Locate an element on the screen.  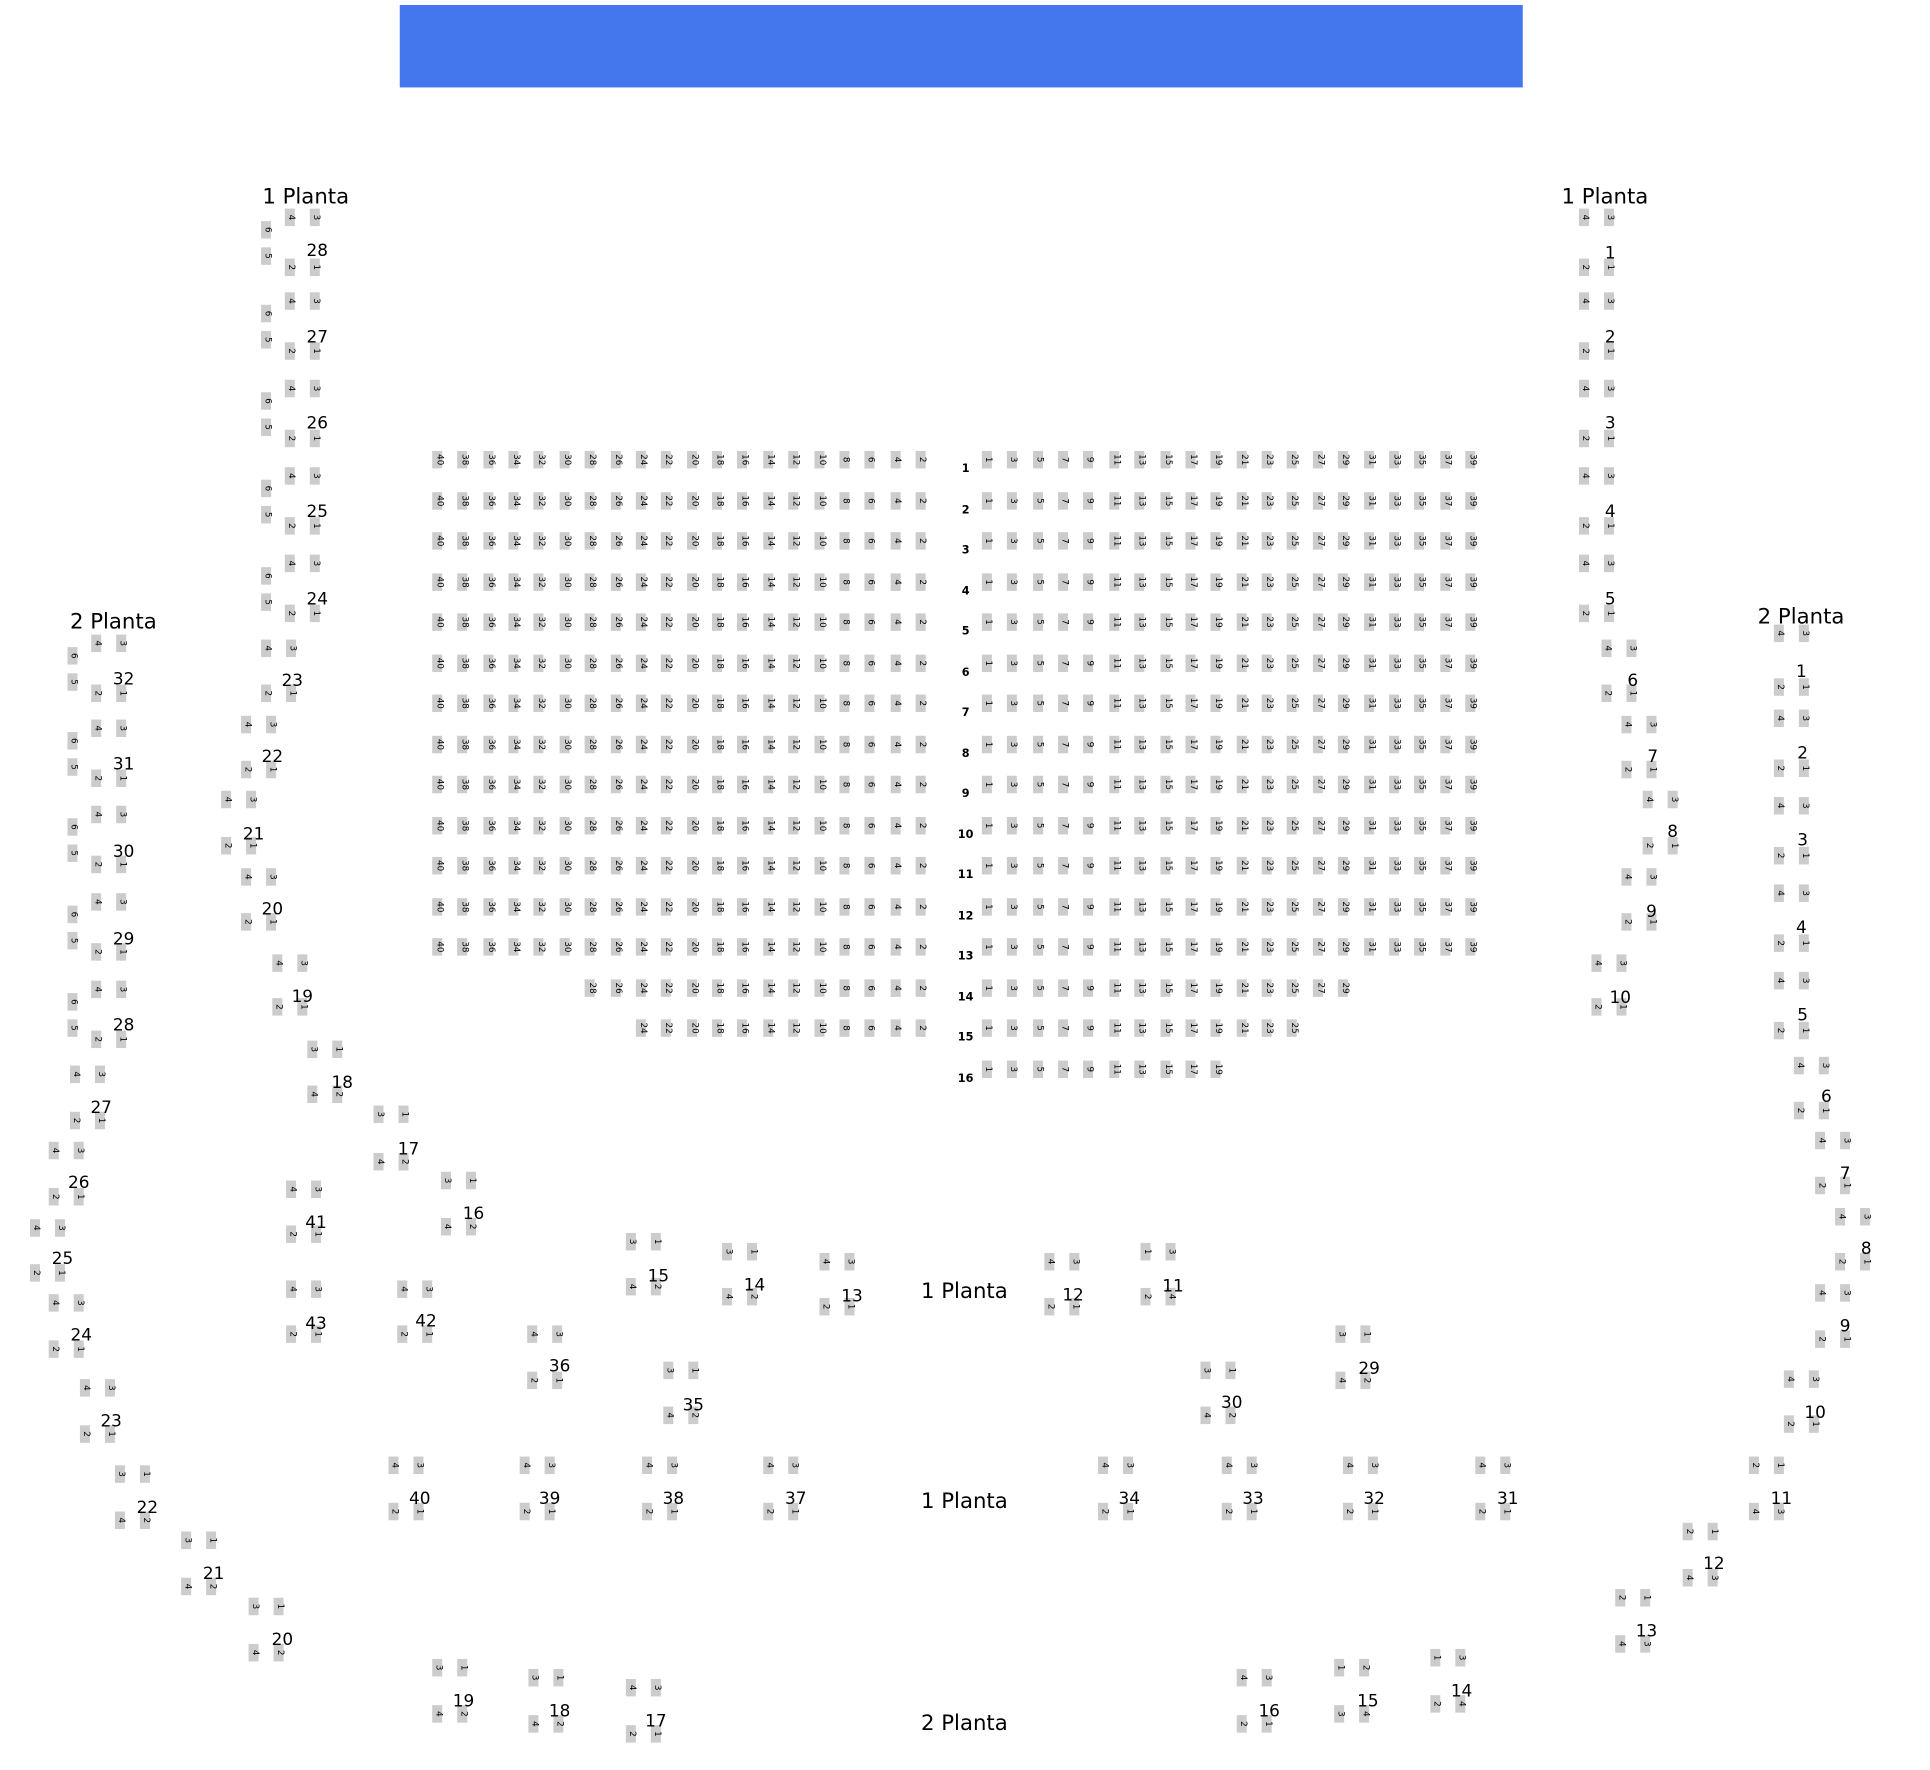
seat: 26 is located at coordinates (616, 581).